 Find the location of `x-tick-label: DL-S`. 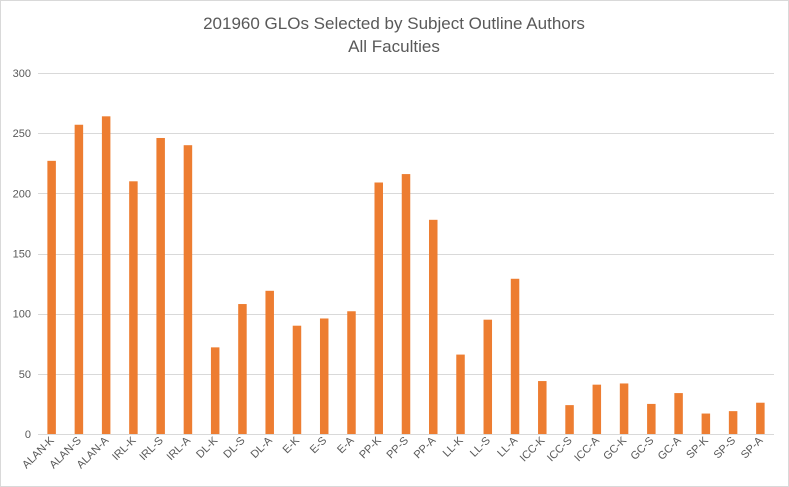

x-tick-label: DL-S is located at coordinates (234, 448).